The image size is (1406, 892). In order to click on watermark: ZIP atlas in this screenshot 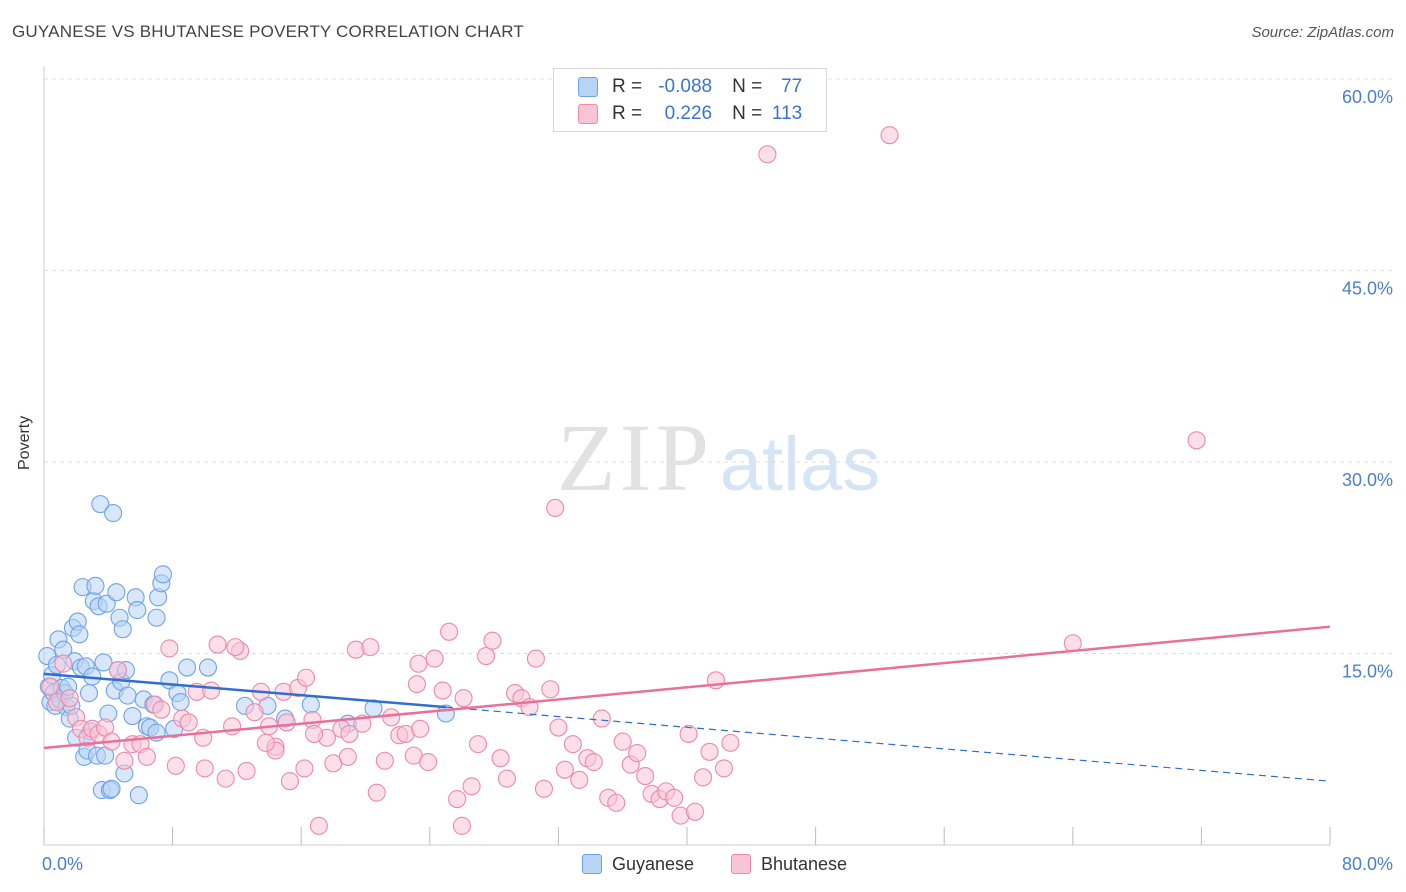, I will do `click(718, 457)`.